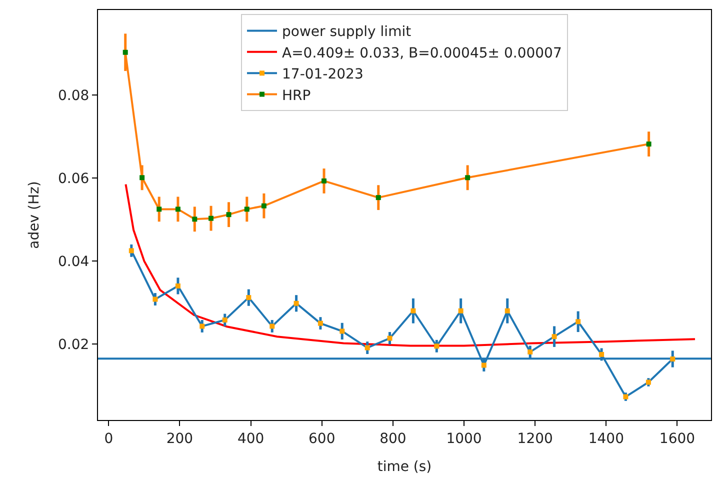  I want to click on x-tick-label: 800, so click(393, 438).